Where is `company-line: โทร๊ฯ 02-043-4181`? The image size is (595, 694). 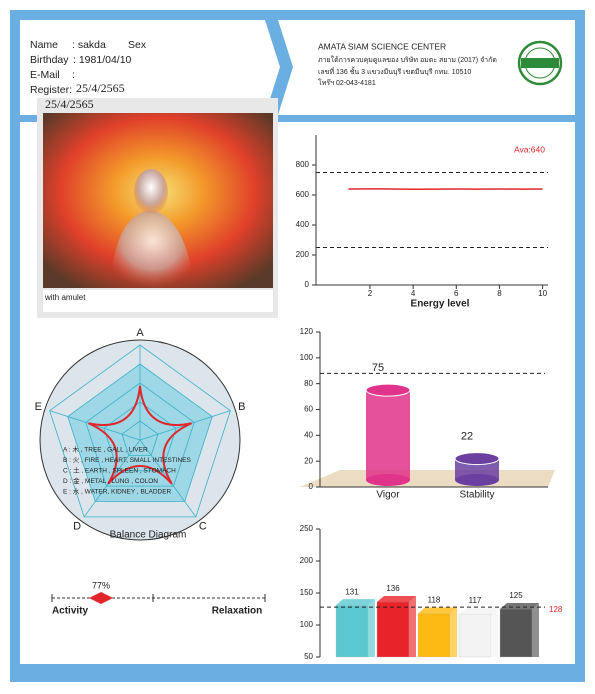 company-line: โทร๊ฯ 02-043-4181 is located at coordinates (347, 82).